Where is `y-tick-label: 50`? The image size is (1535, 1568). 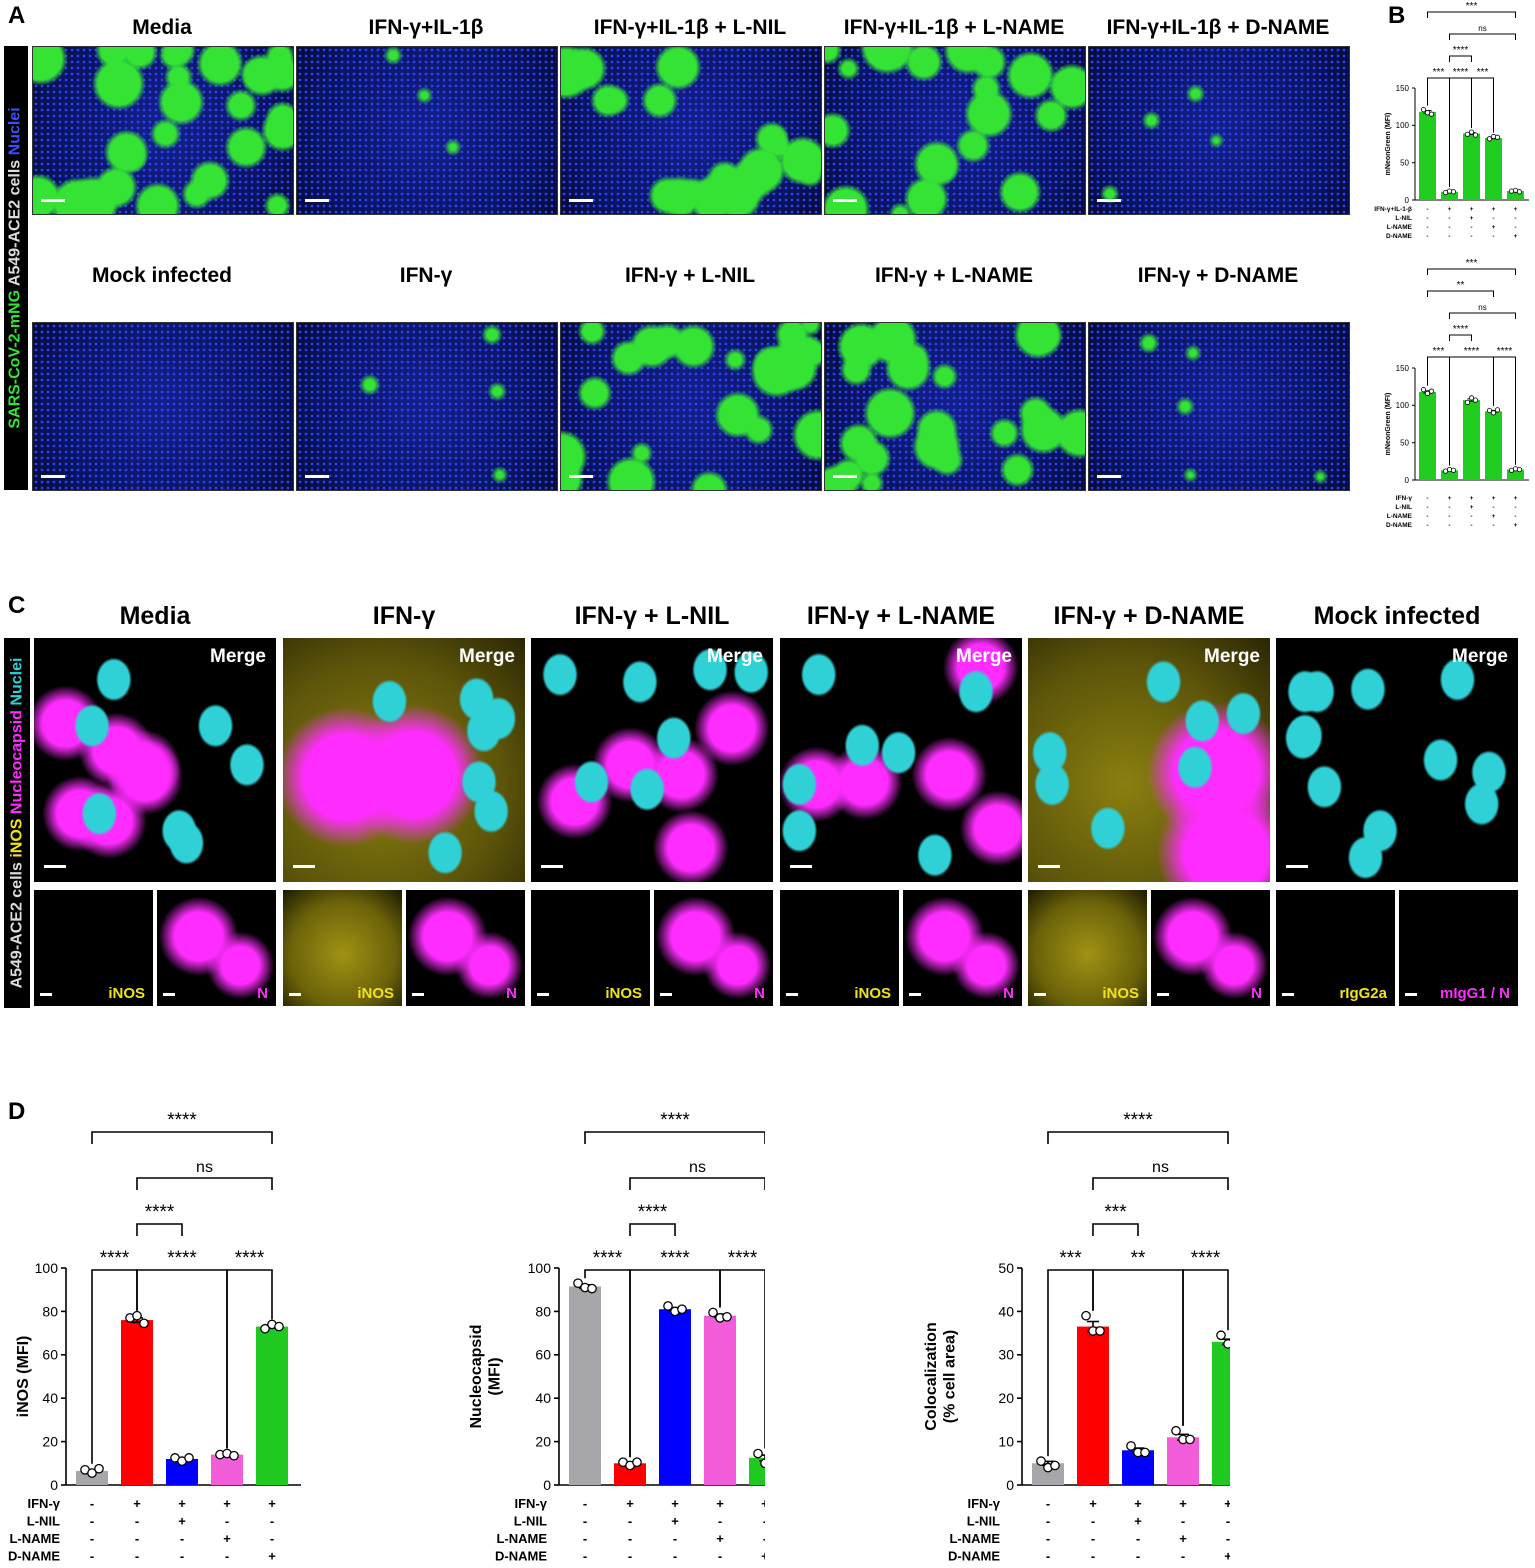
y-tick-label: 50 is located at coordinates (1404, 442).